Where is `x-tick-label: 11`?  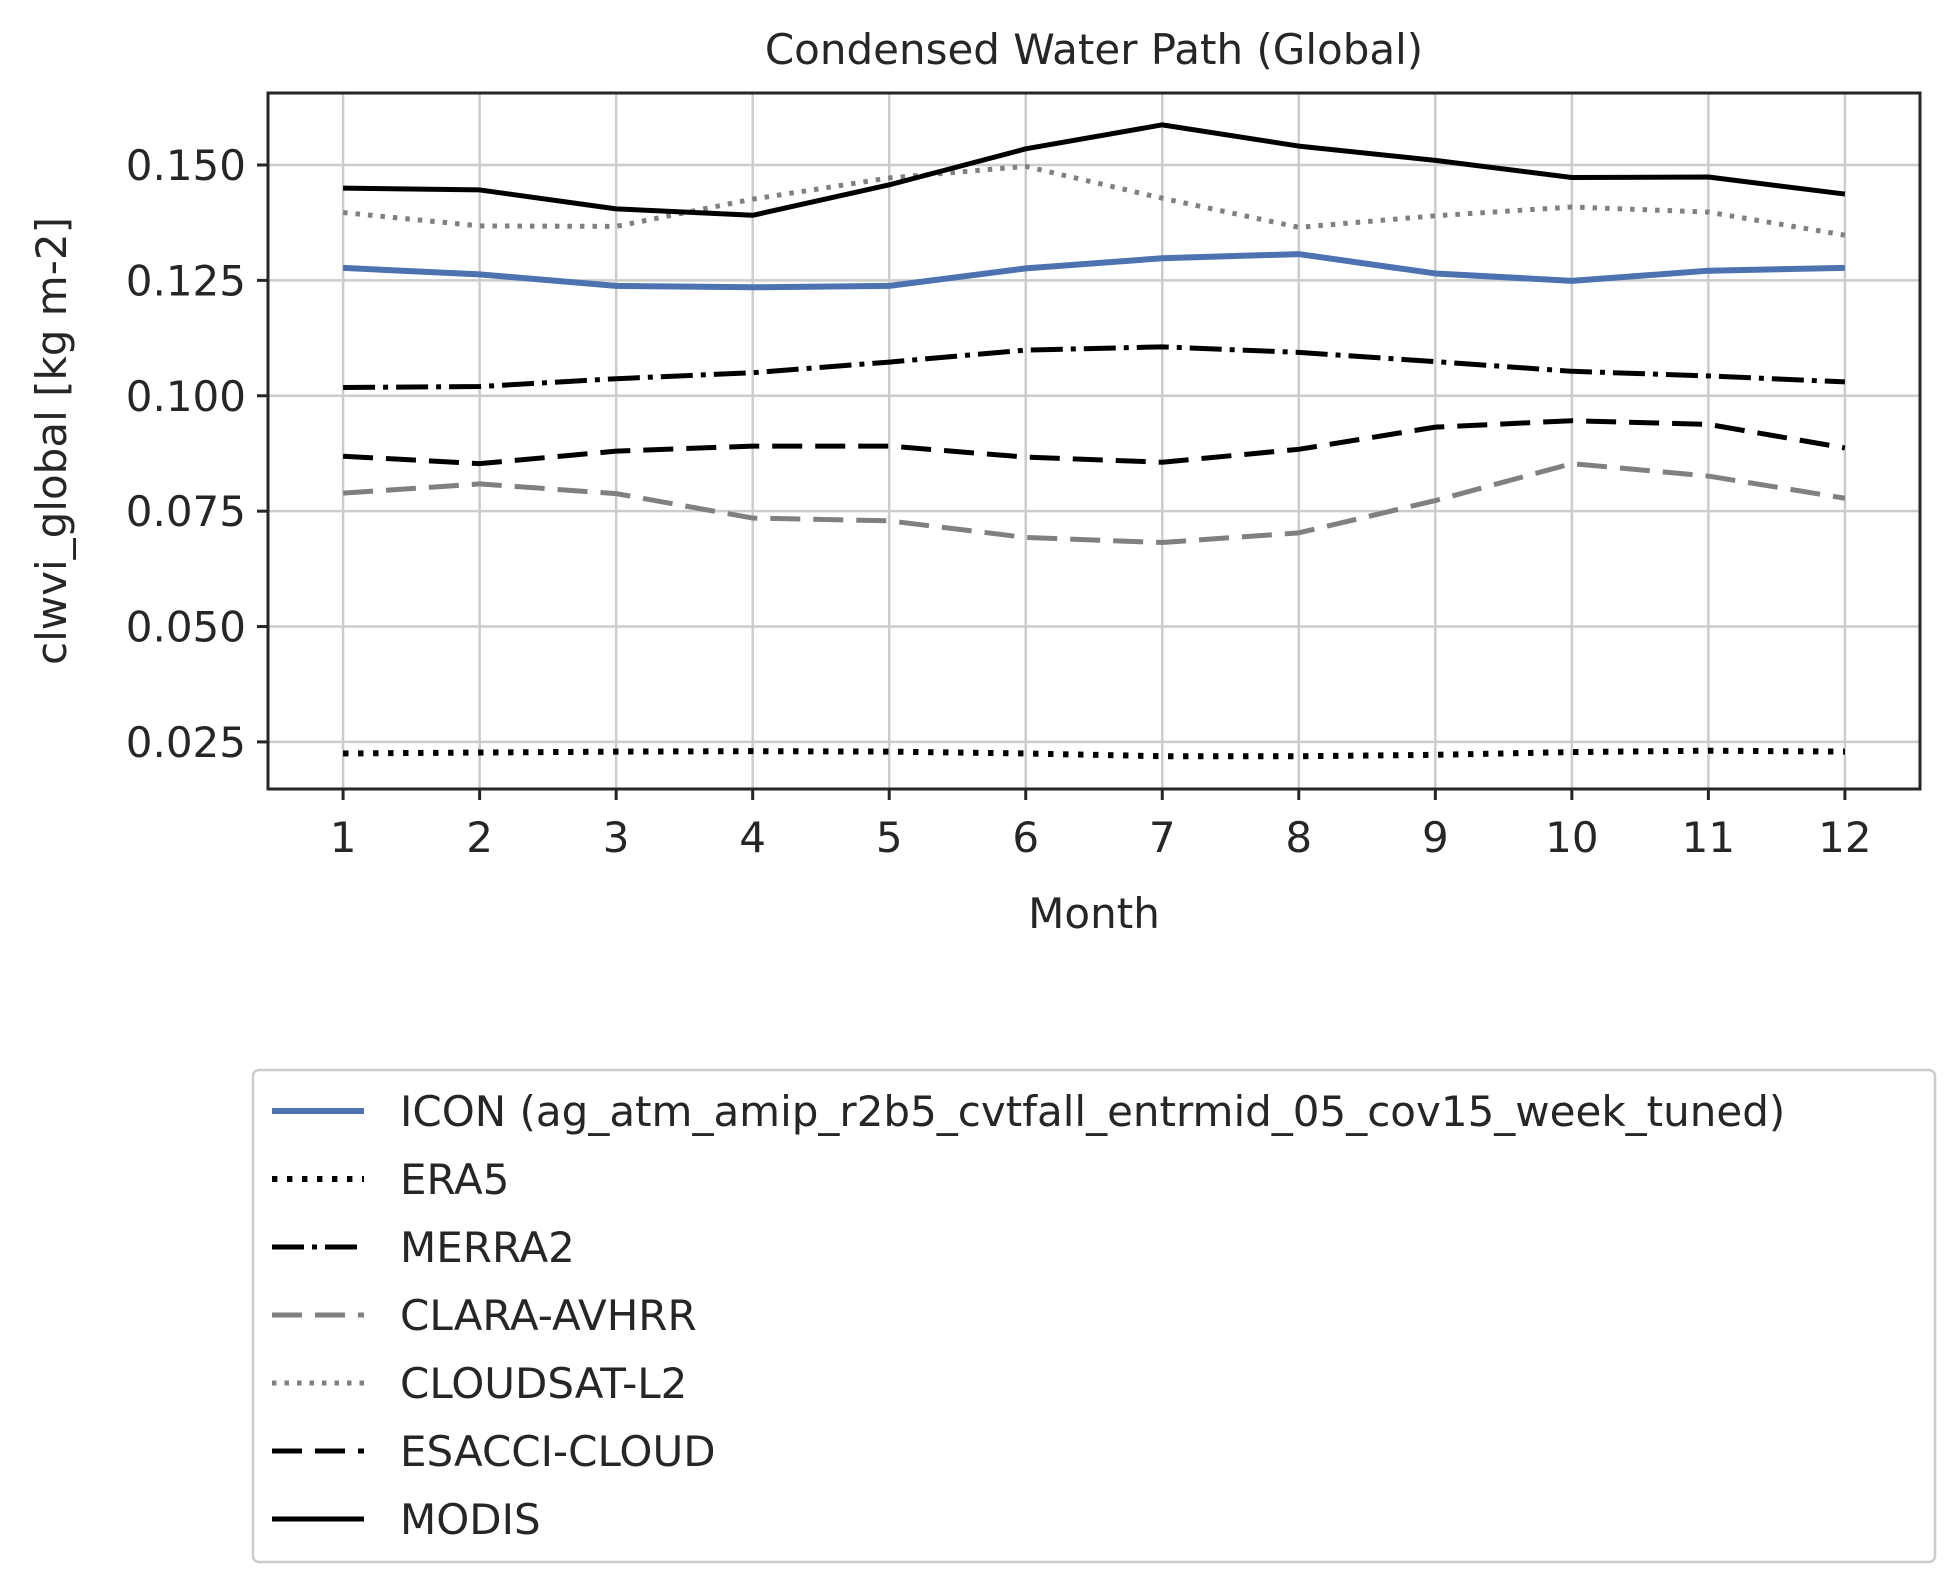
x-tick-label: 11 is located at coordinates (1708, 837).